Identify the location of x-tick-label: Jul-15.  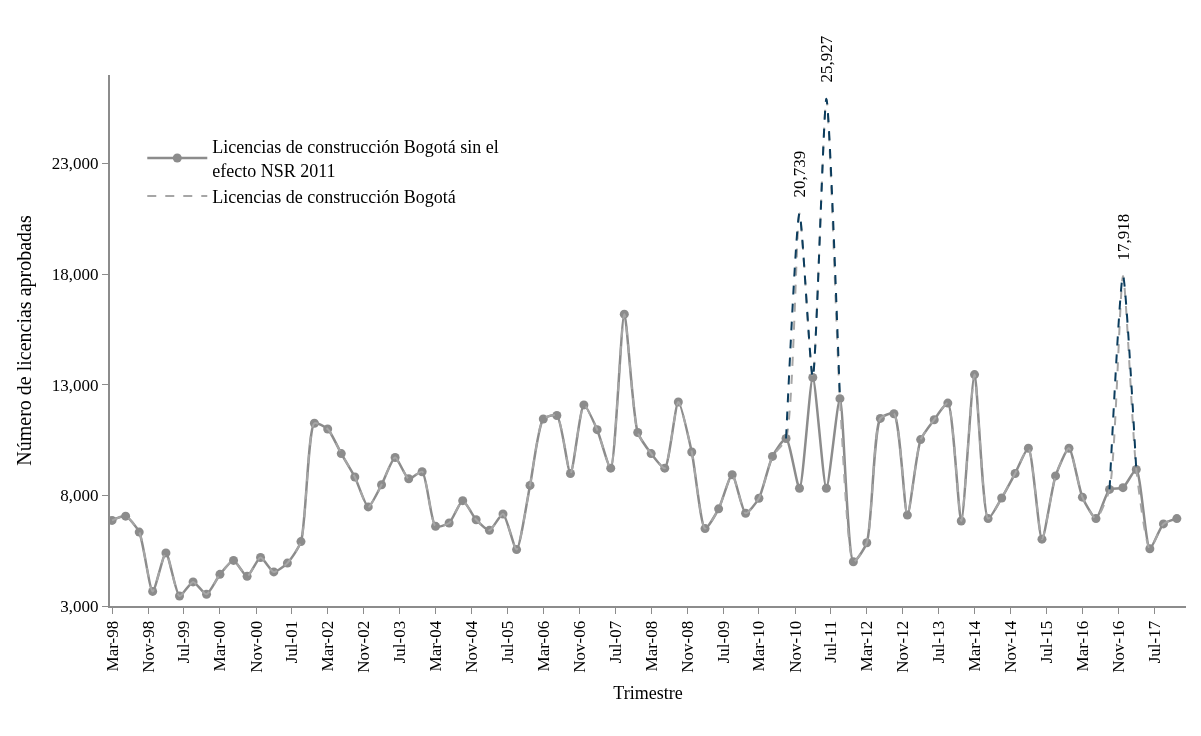
(1046, 642).